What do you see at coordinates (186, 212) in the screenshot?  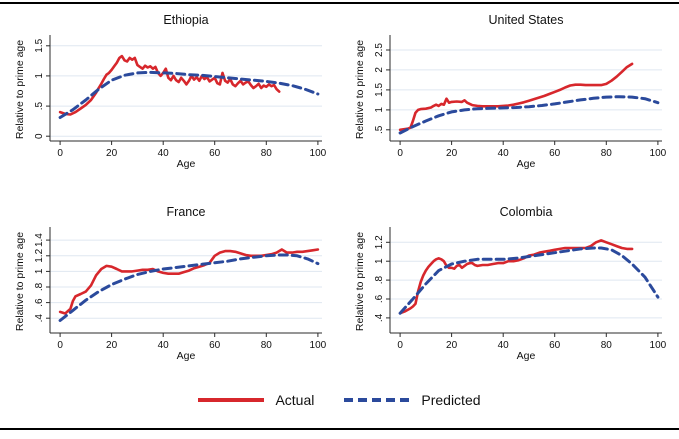 I see `chart-title-france: France` at bounding box center [186, 212].